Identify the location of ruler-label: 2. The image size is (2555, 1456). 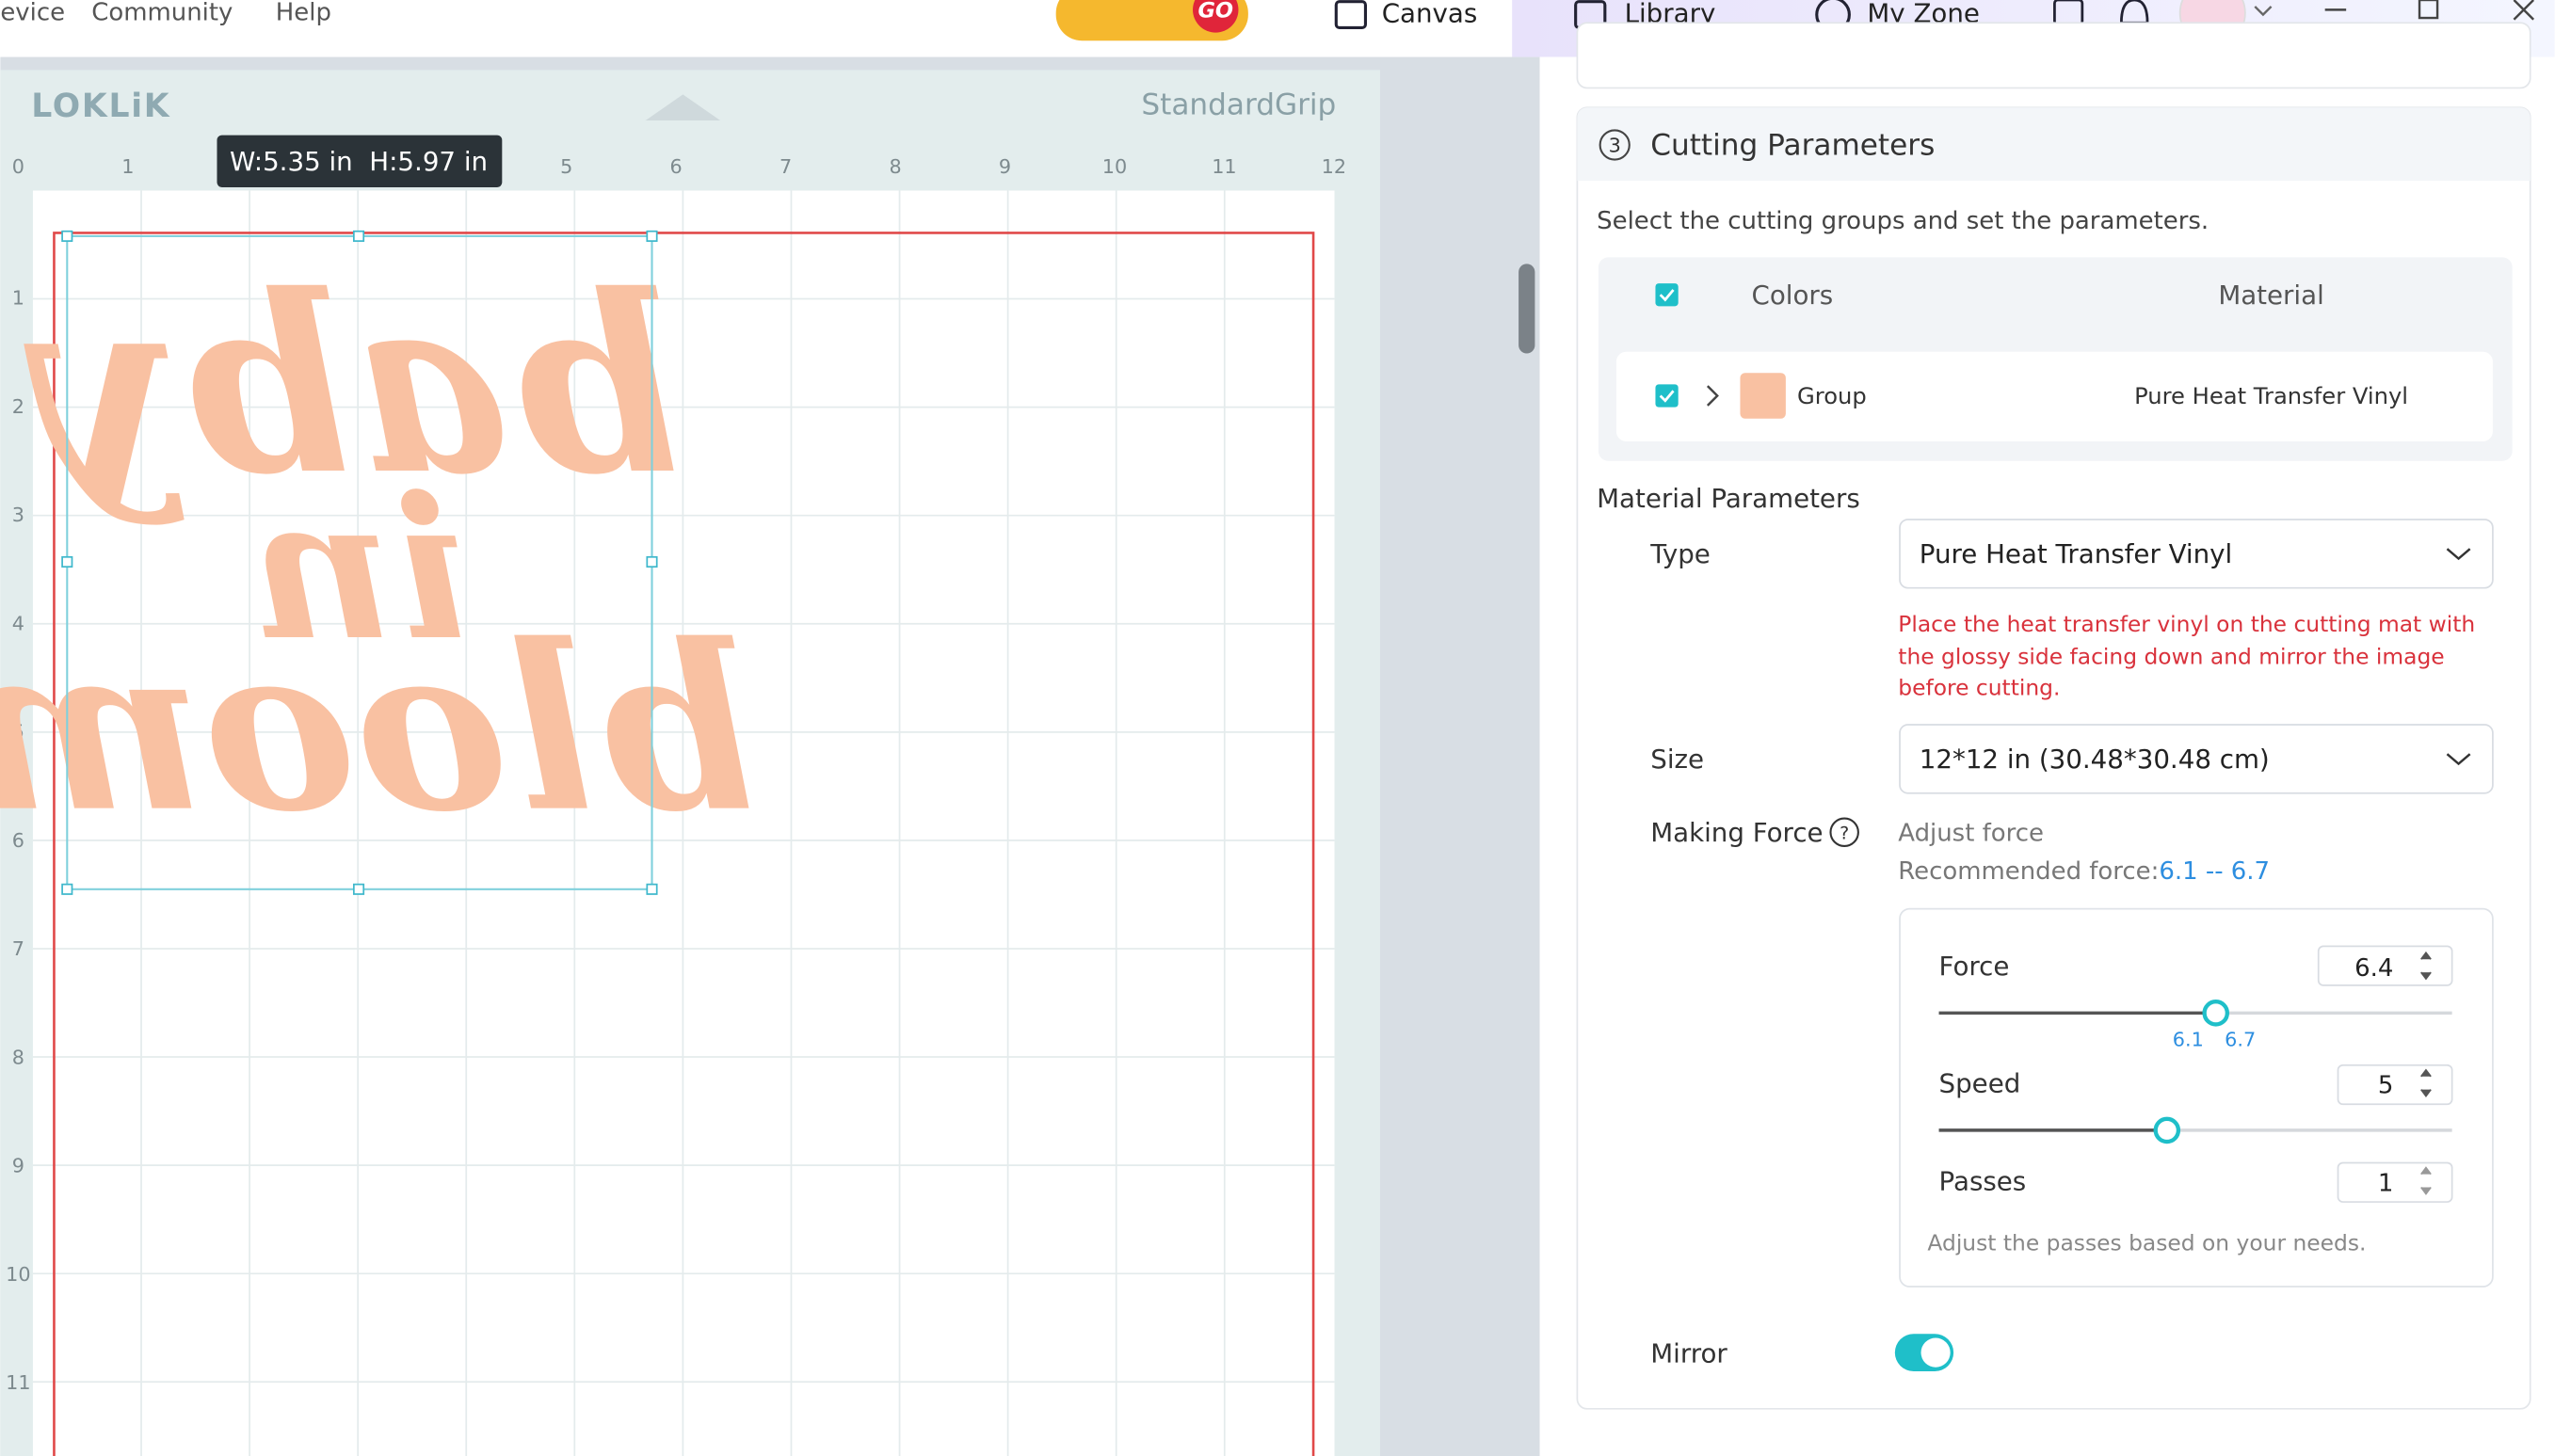
(18, 406).